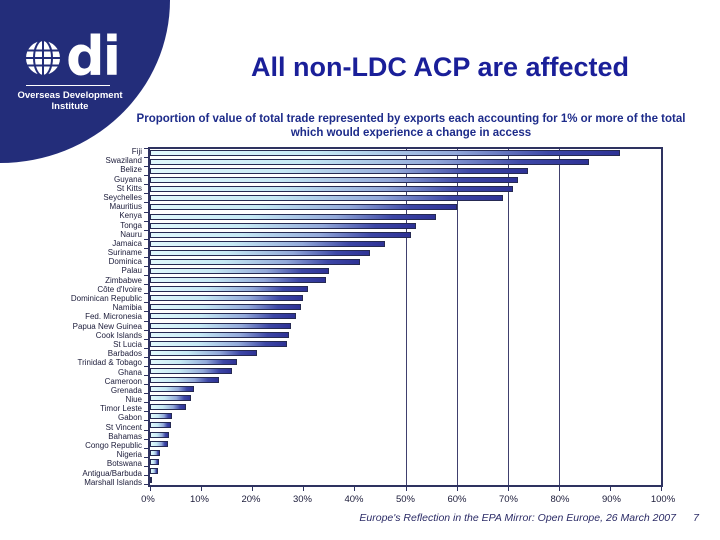 The height and width of the screenshot is (540, 720). Describe the element at coordinates (93, 56) in the screenshot. I see `odi-wordmark: di` at that location.